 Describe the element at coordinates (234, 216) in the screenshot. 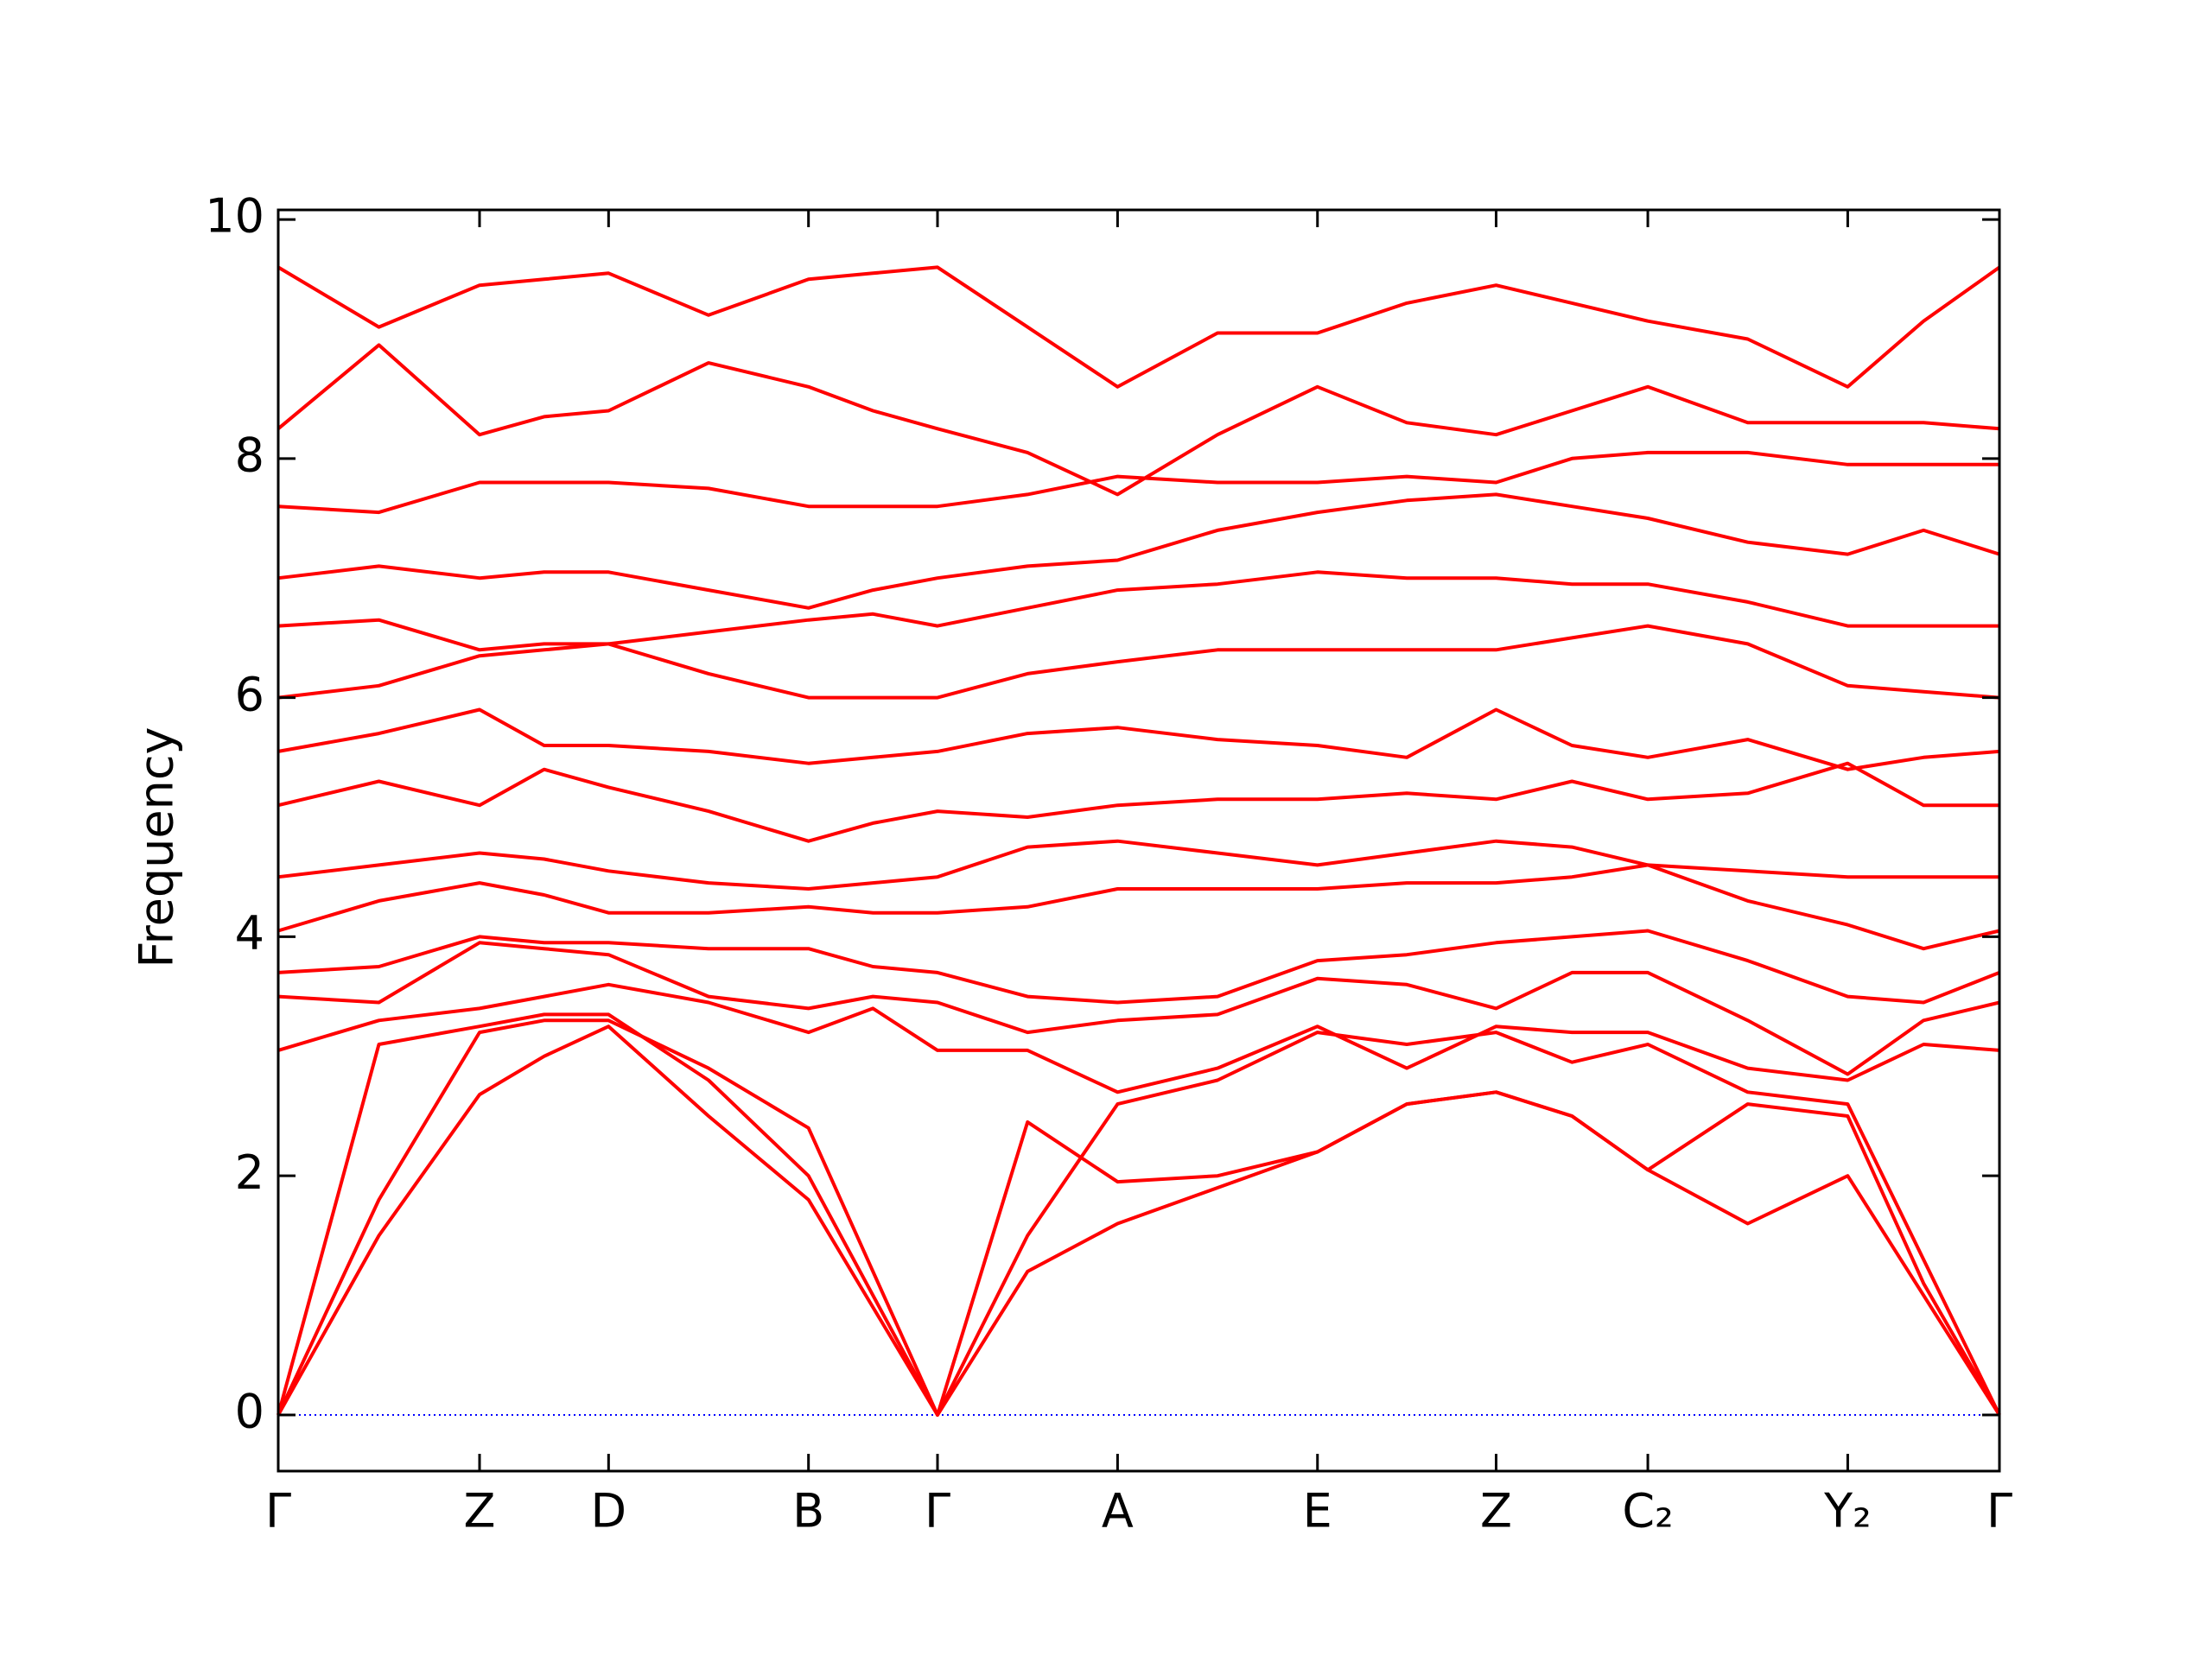

I see `y-tick-label: 10` at that location.